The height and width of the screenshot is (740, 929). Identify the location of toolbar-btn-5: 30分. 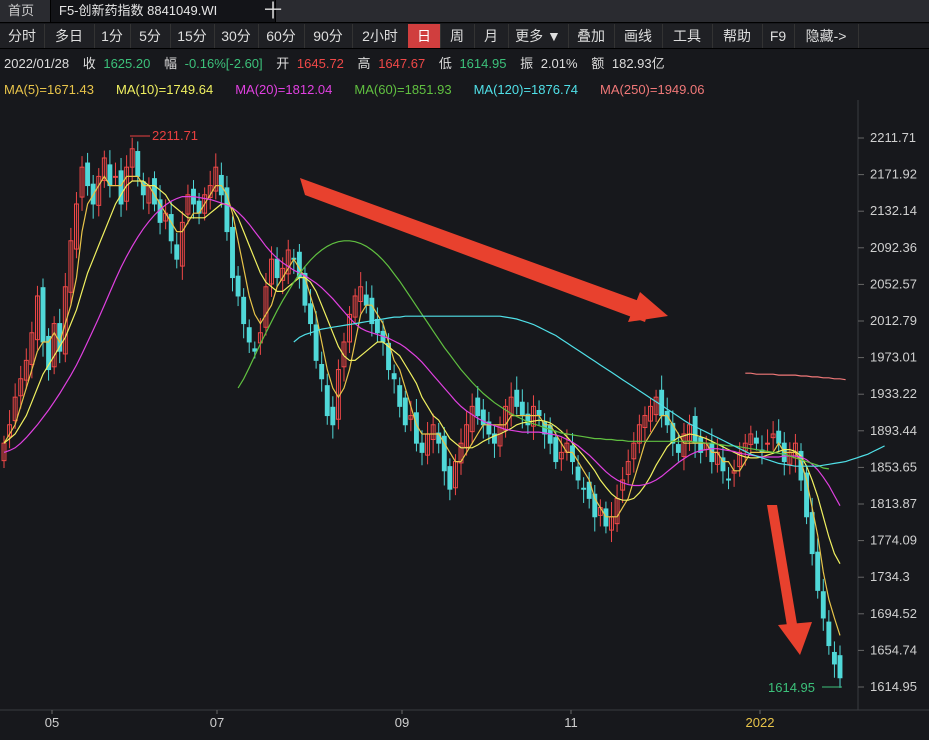
(236, 36).